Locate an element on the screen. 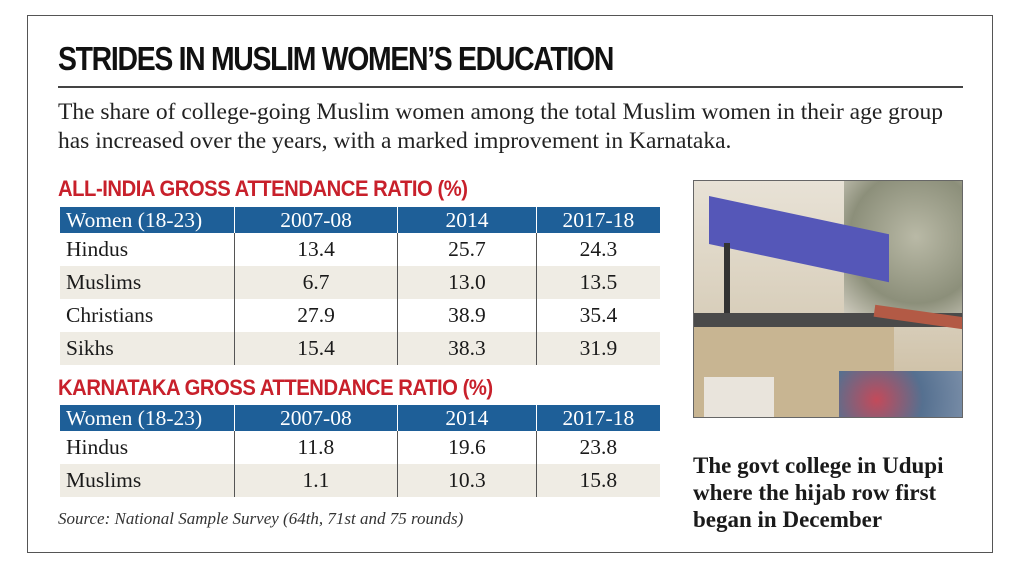 Image resolution: width=1024 pixels, height=586 pixels. table-row: Muslims 6.7 13.0 13.5 is located at coordinates (360, 282).